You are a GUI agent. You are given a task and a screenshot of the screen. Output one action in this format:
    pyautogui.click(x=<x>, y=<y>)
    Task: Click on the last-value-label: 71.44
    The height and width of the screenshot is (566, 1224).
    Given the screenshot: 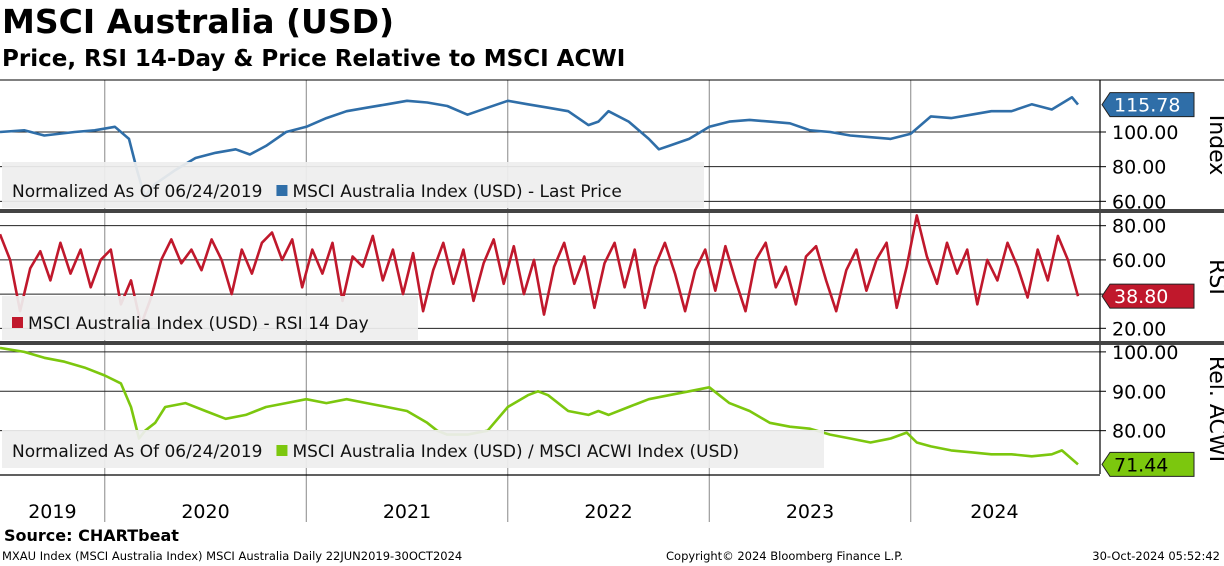 What is the action you would take?
    pyautogui.click(x=1141, y=465)
    